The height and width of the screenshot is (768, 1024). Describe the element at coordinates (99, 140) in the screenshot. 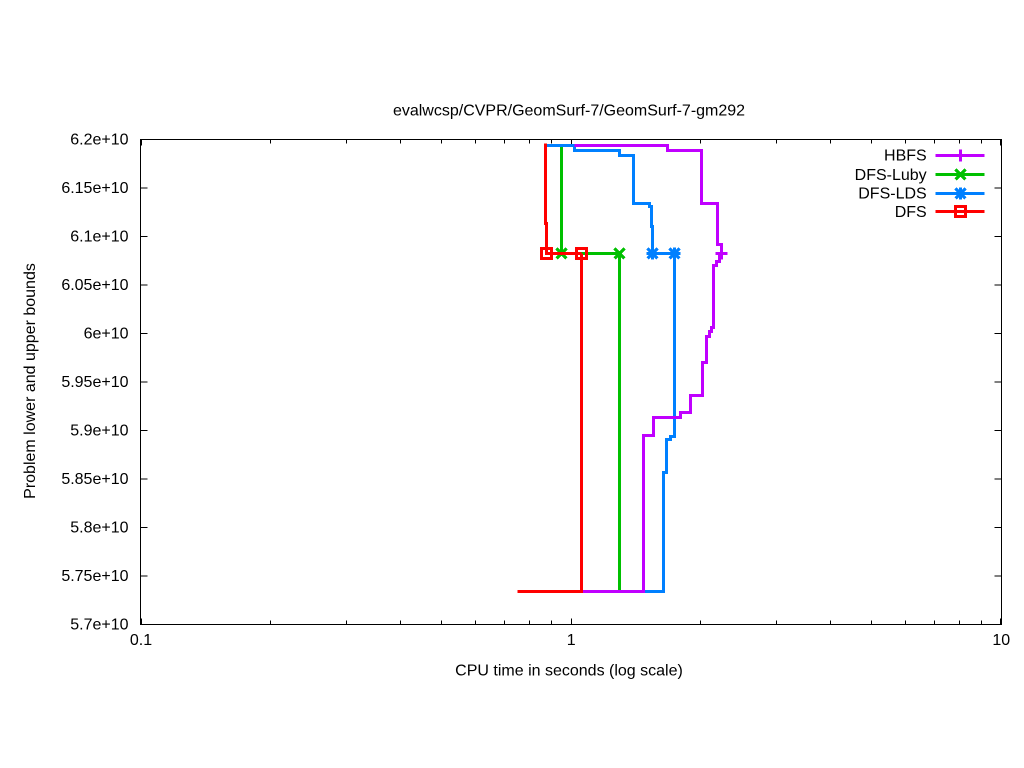

I see `svg-text: 6.2e+10` at that location.